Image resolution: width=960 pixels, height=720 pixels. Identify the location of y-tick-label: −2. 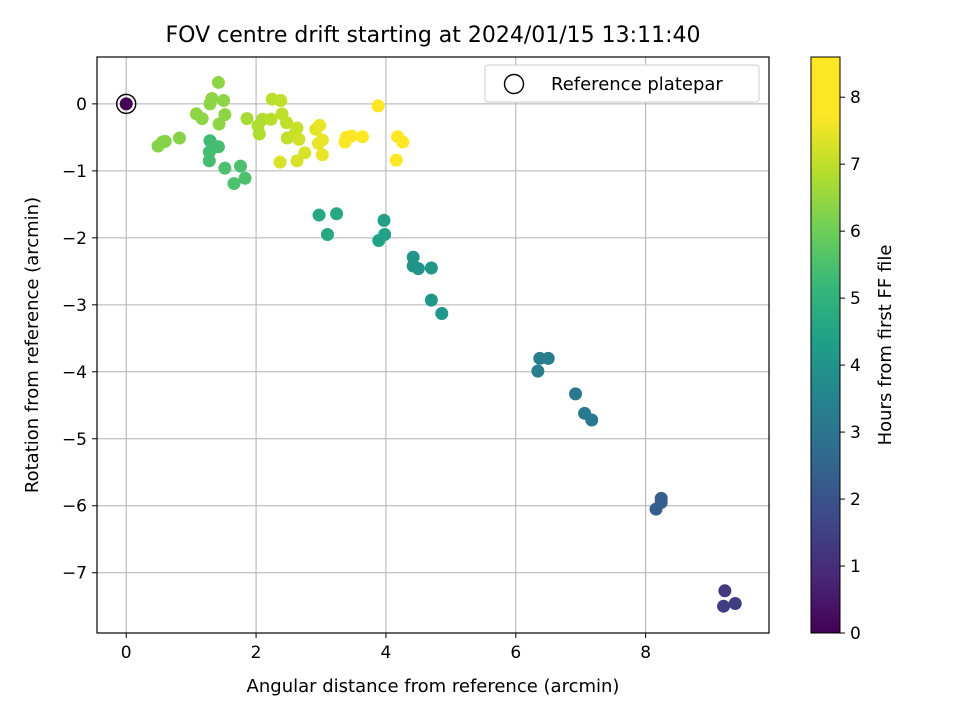
(74, 239).